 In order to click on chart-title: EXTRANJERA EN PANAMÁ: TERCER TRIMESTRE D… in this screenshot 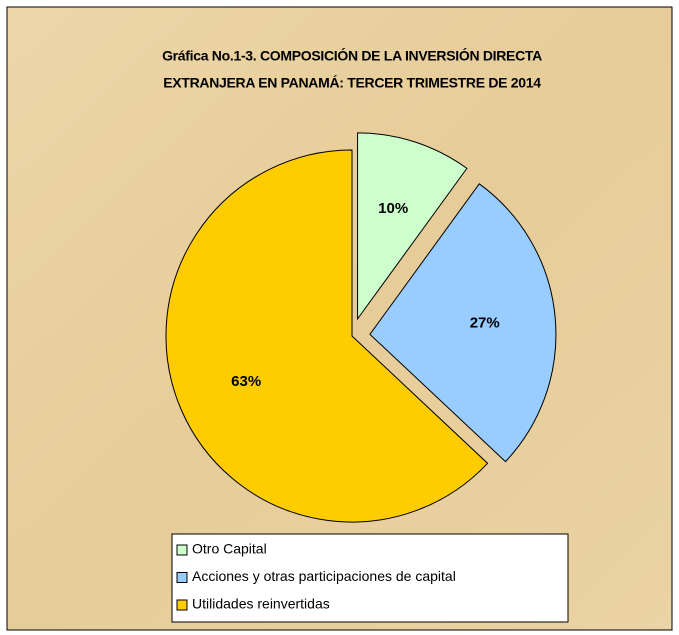, I will do `click(352, 83)`.